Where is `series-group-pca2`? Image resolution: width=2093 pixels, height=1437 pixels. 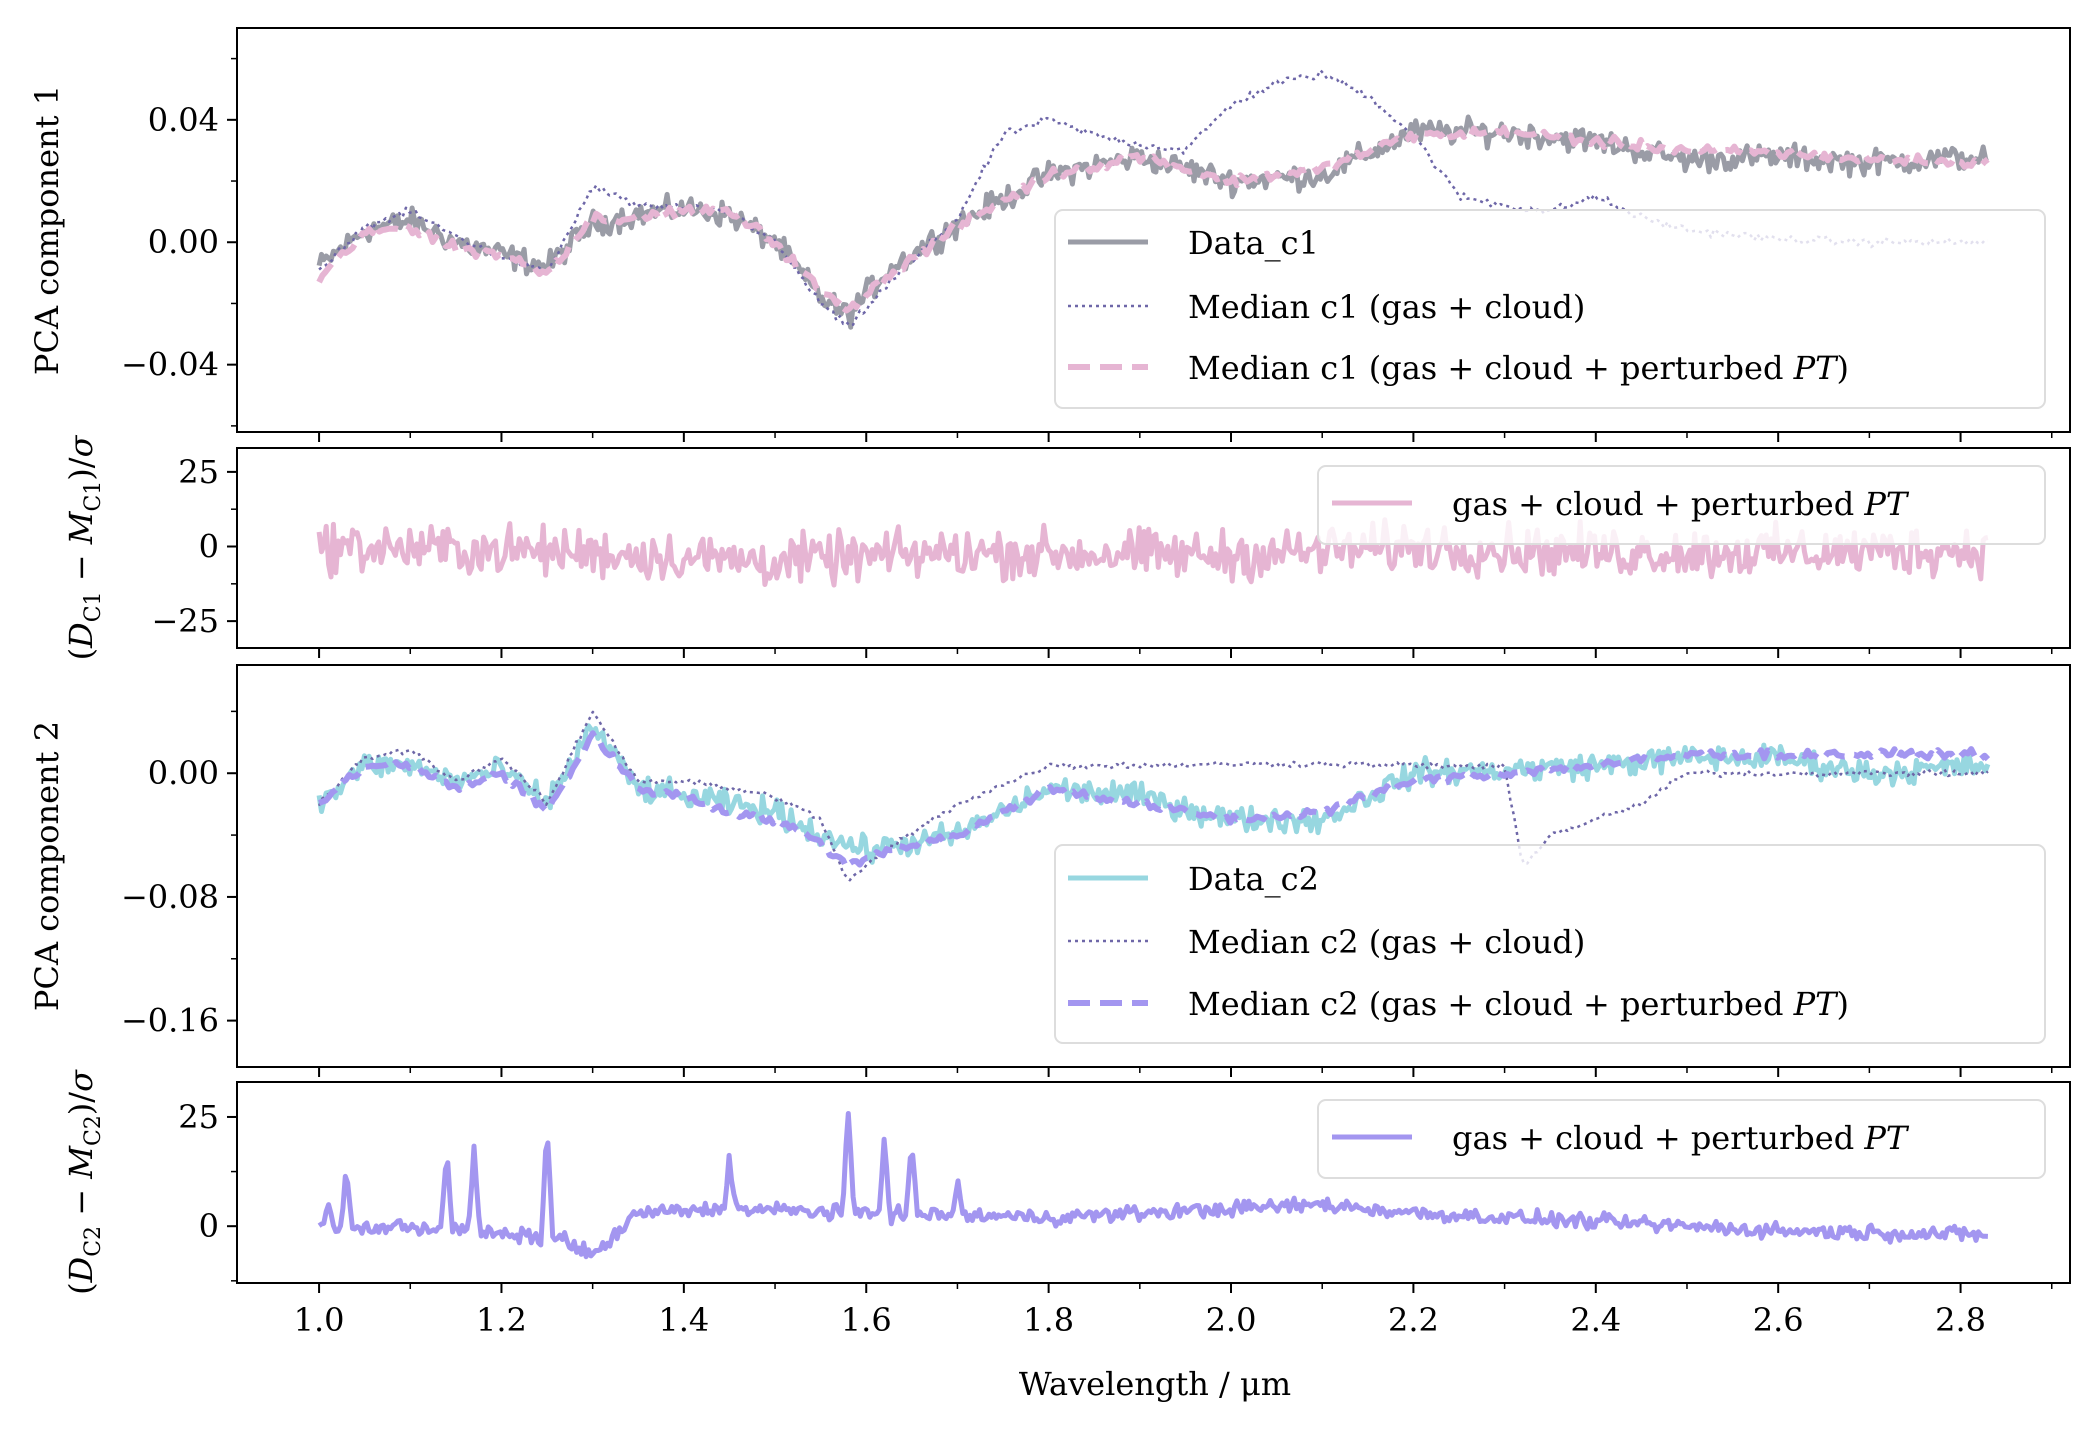
series-group-pca2 is located at coordinates (1153, 796).